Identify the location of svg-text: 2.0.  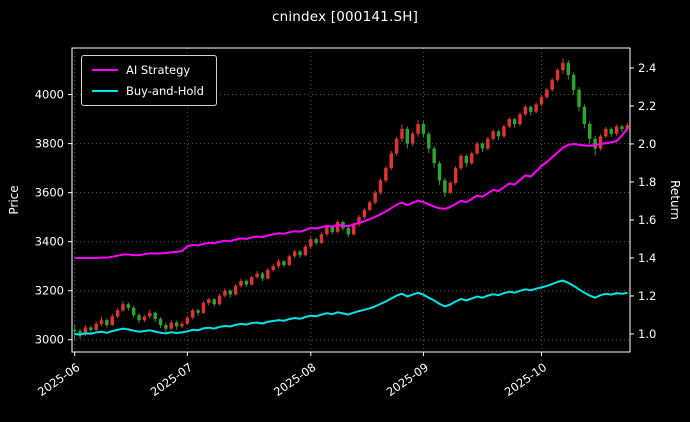
(647, 144).